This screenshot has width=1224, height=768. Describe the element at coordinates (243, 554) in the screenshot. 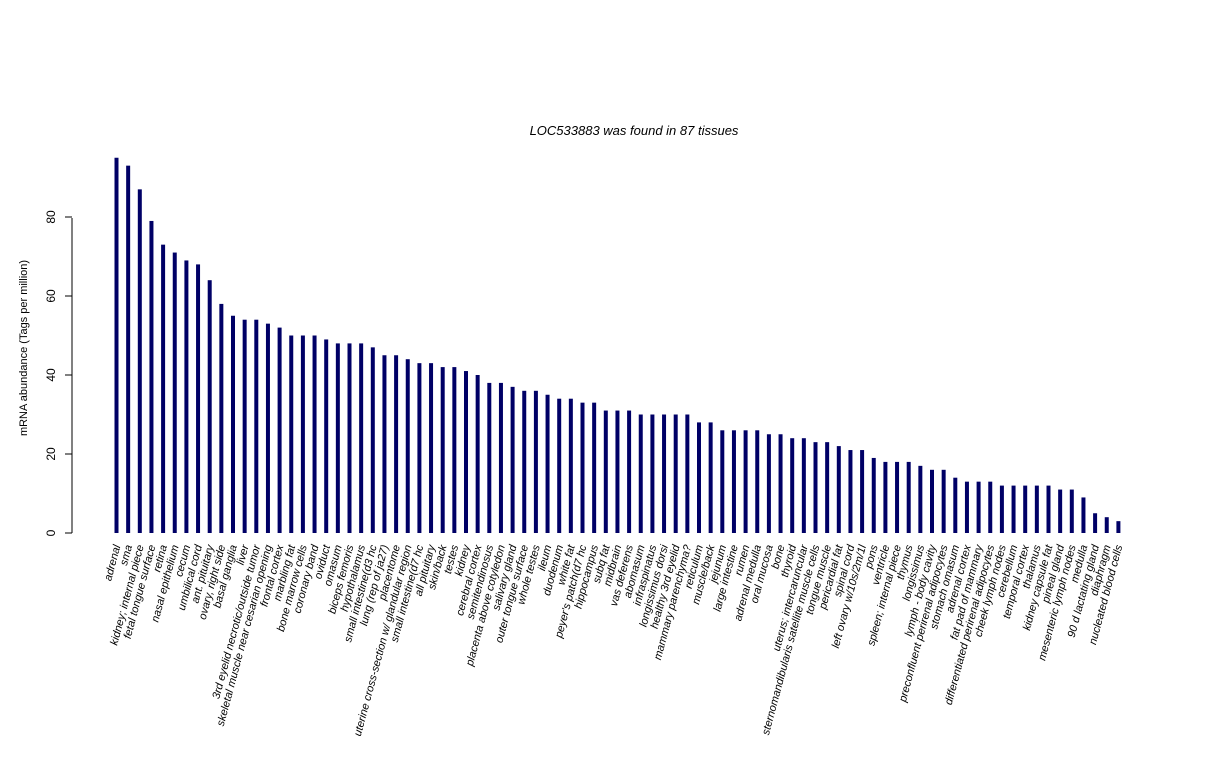

I see `category-label: liver` at that location.